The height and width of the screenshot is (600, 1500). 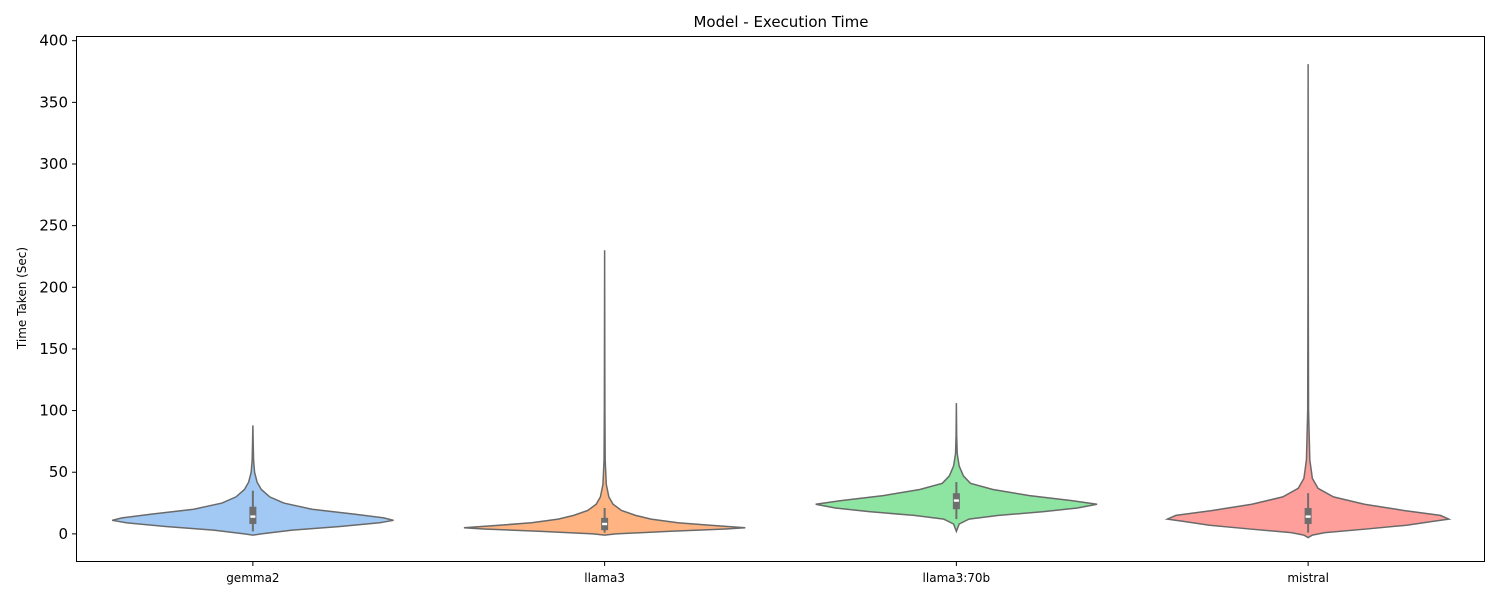 What do you see at coordinates (1308, 516) in the screenshot?
I see `median-mistral` at bounding box center [1308, 516].